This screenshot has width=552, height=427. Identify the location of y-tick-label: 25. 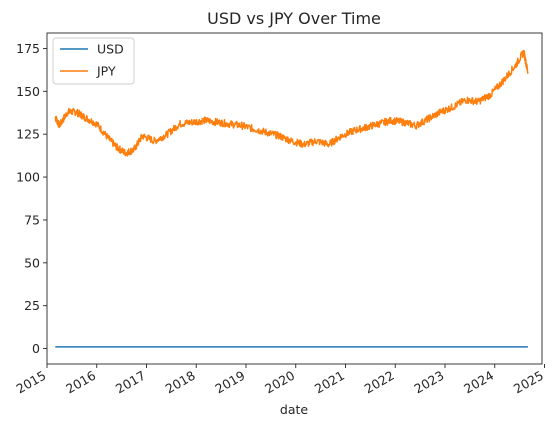
(32, 305).